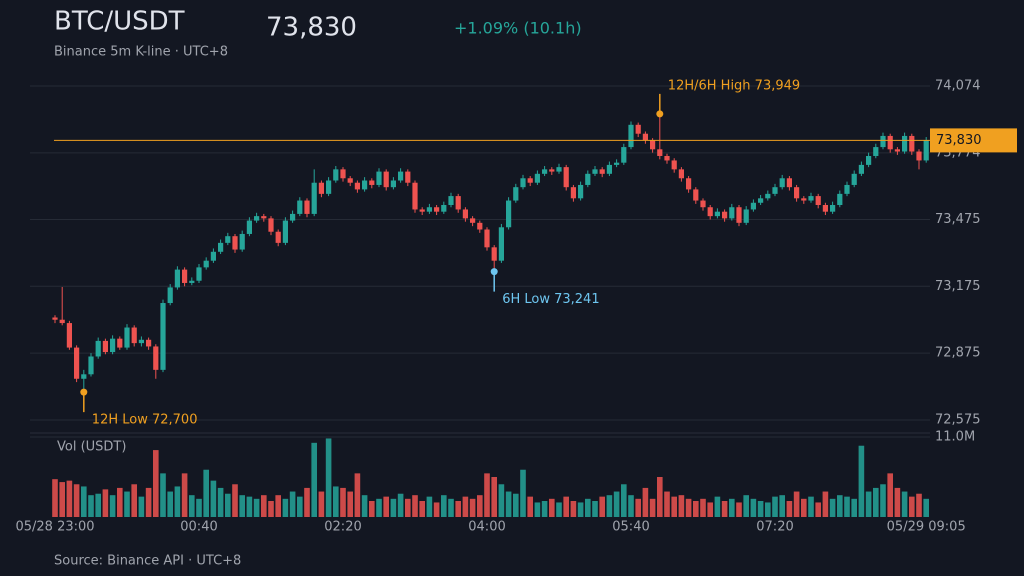  What do you see at coordinates (734, 85) in the screenshot?
I see `annotation-label: 12H/6H High 73,949` at bounding box center [734, 85].